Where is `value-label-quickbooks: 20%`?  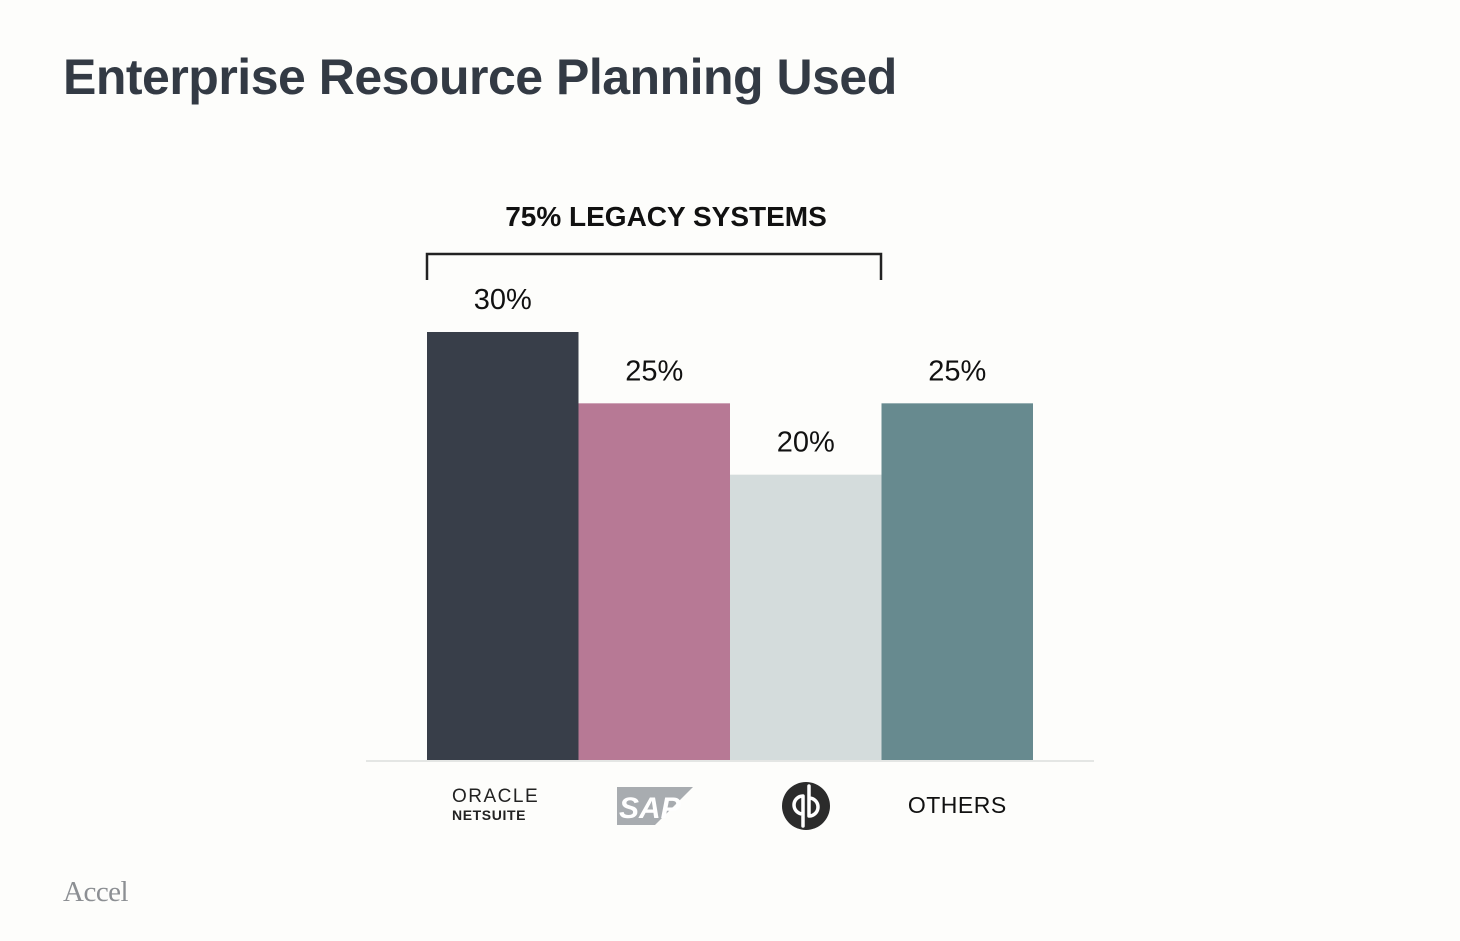 value-label-quickbooks: 20% is located at coordinates (806, 443).